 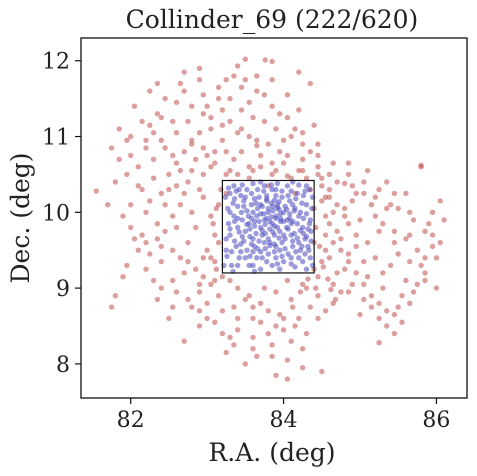 What do you see at coordinates (63, 365) in the screenshot?
I see `y-tick-label: 8` at bounding box center [63, 365].